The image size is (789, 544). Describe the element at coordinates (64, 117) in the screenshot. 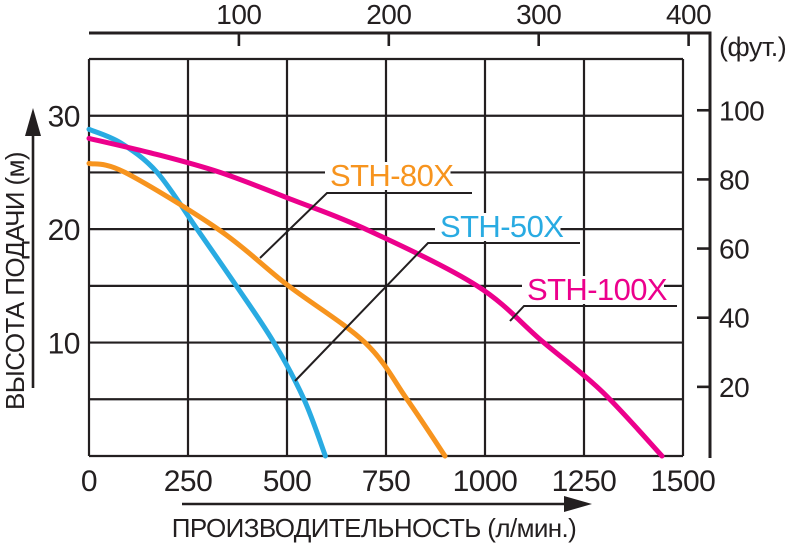

I see `left-axis-tick-label: 30` at that location.